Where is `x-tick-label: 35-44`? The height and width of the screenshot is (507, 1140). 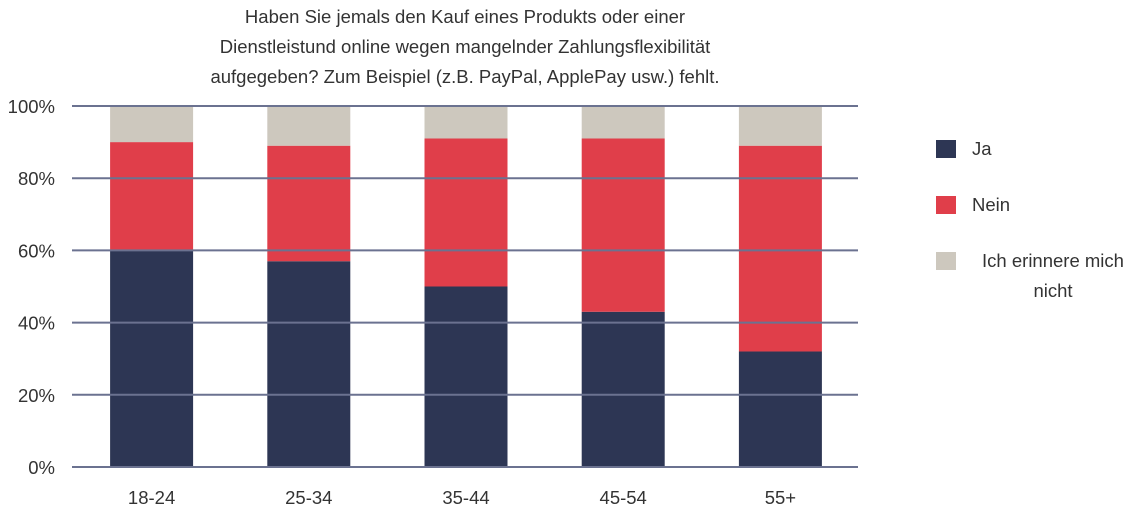
x-tick-label: 35-44 is located at coordinates (465, 497).